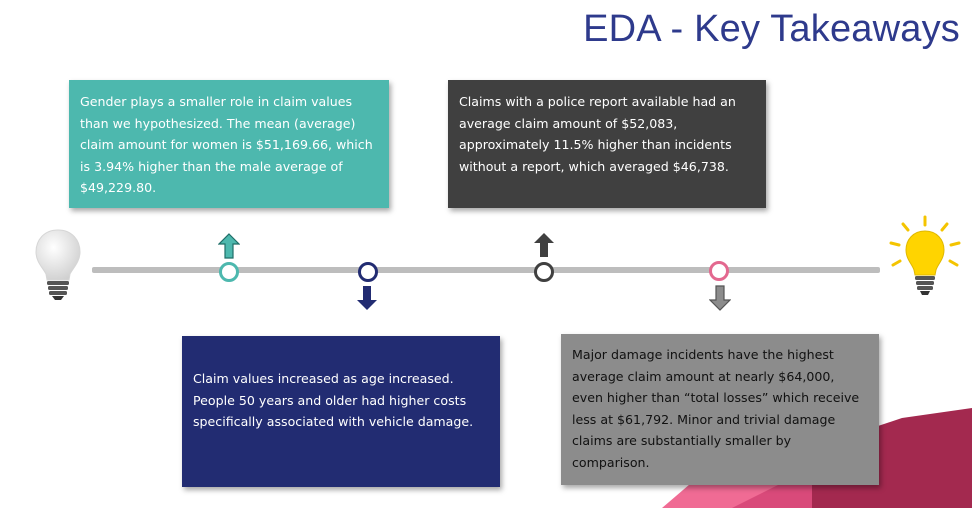 Image resolution: width=972 pixels, height=508 pixels. I want to click on timeline-marker-damage, so click(719, 271).